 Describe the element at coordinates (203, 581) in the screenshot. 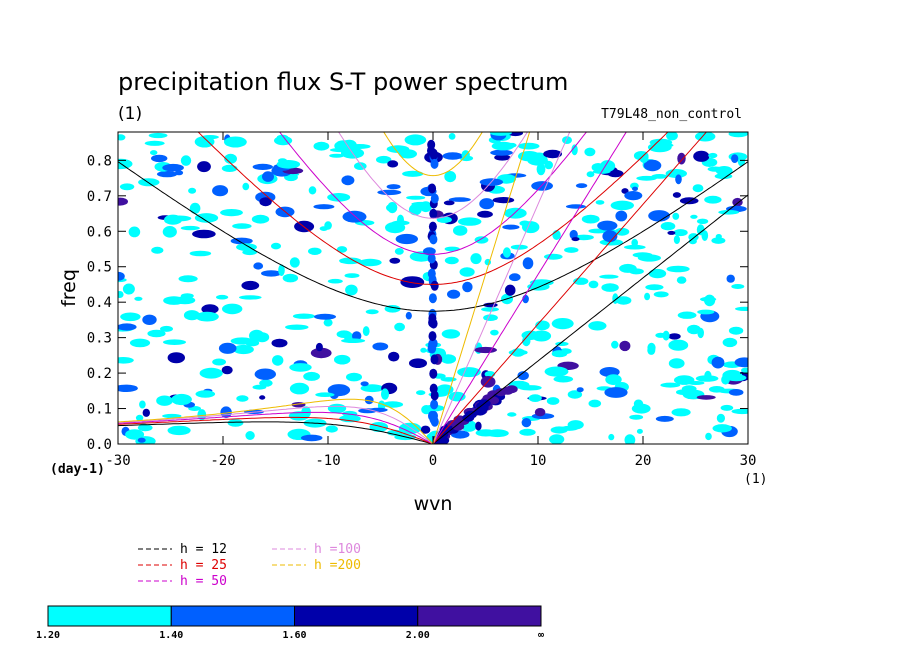

I see `legend-label: h = 50` at that location.